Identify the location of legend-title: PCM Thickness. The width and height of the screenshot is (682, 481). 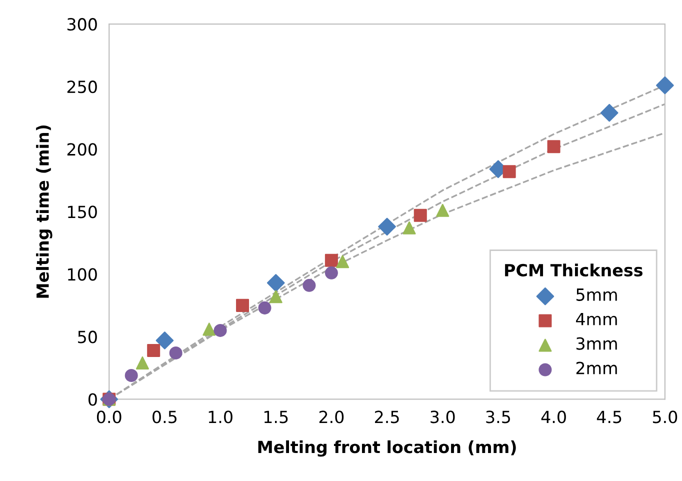
(573, 270).